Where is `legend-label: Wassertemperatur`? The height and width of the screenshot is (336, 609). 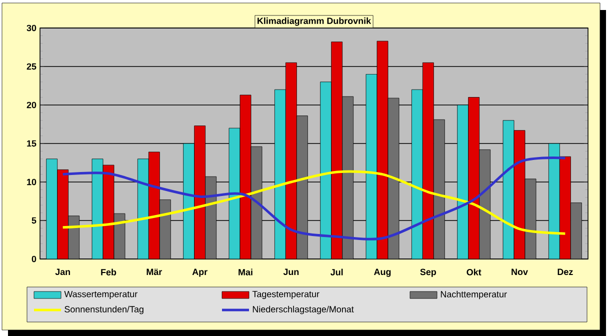 legend-label: Wassertemperatur is located at coordinates (101, 295).